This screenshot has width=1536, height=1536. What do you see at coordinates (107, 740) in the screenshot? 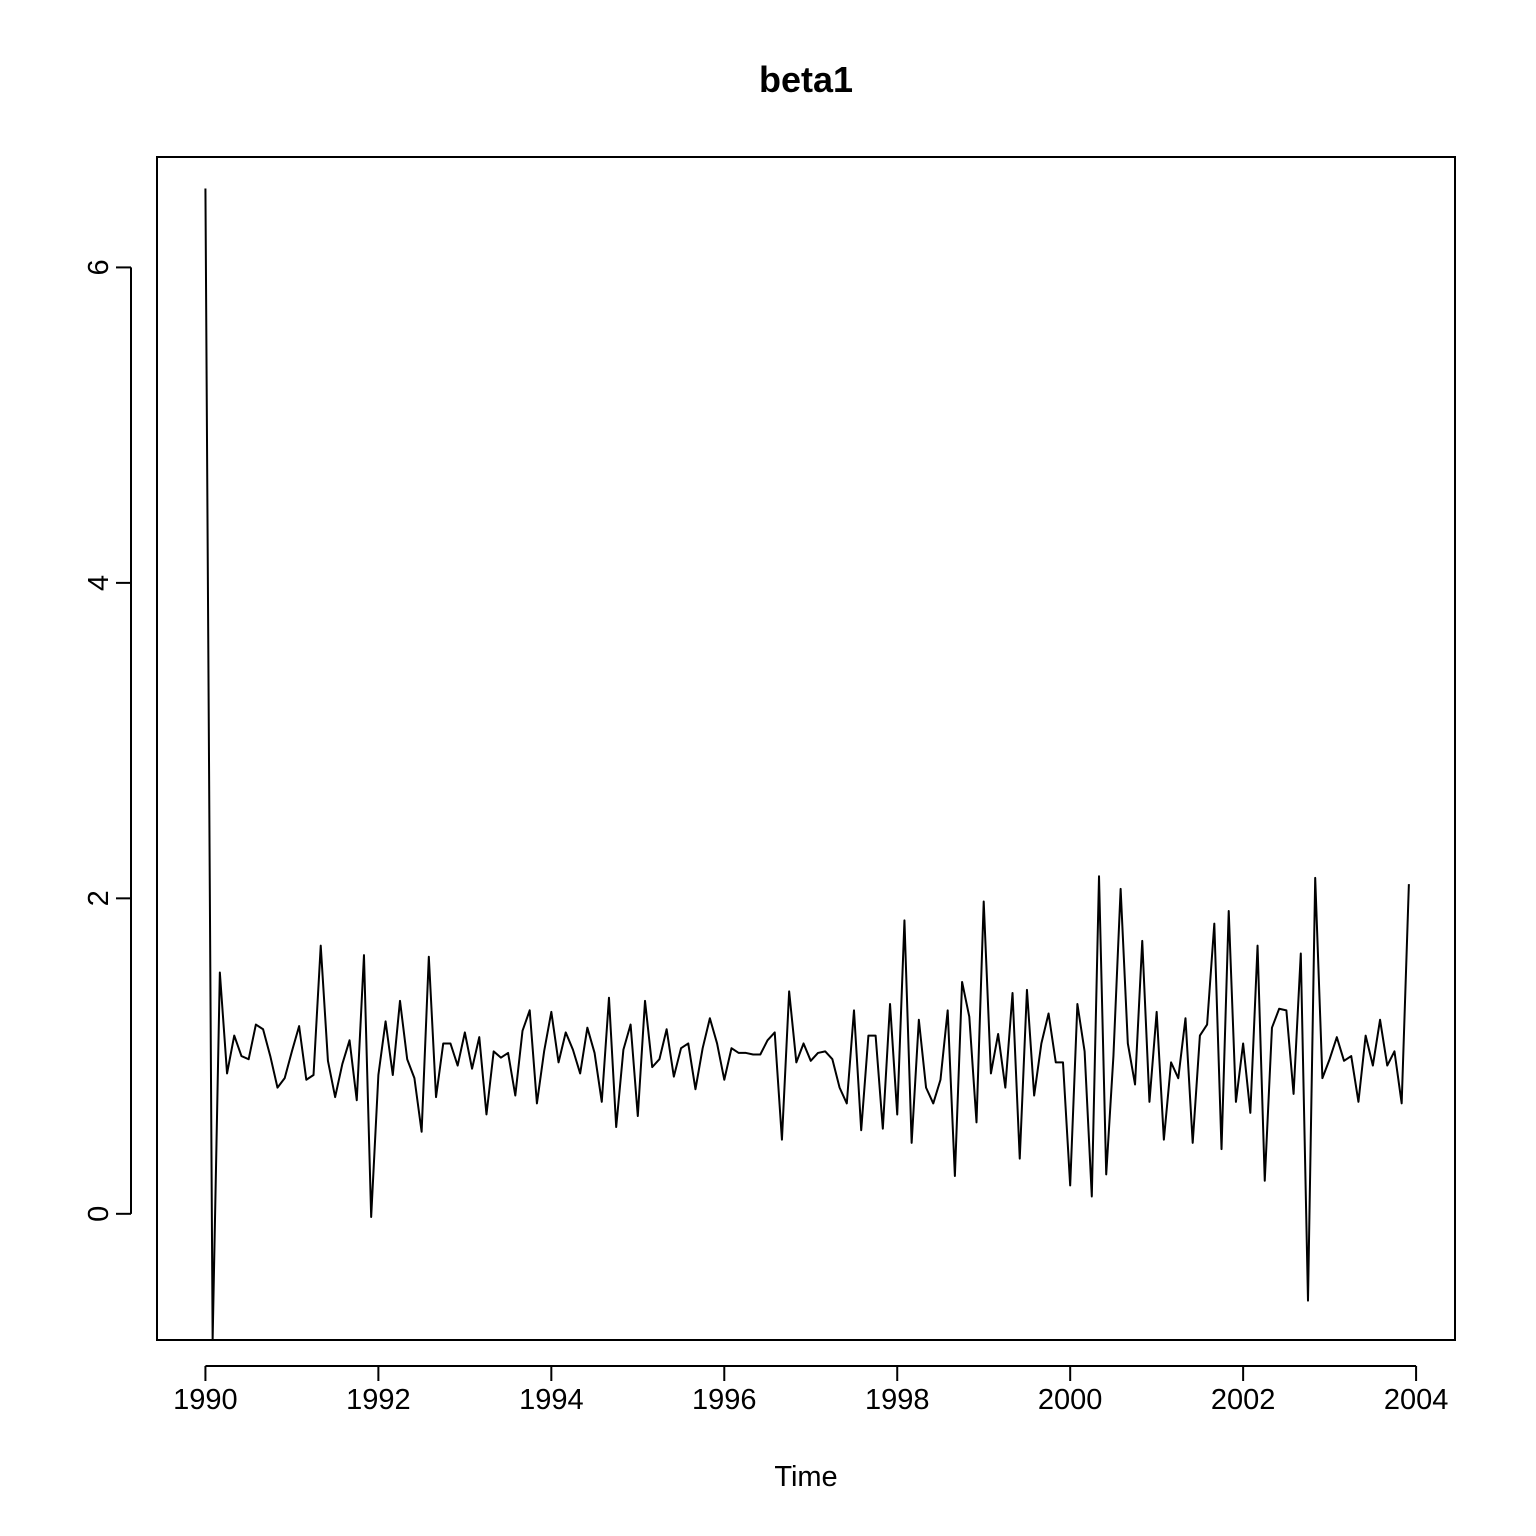
I see `y-axis: 0 2 4 6` at bounding box center [107, 740].